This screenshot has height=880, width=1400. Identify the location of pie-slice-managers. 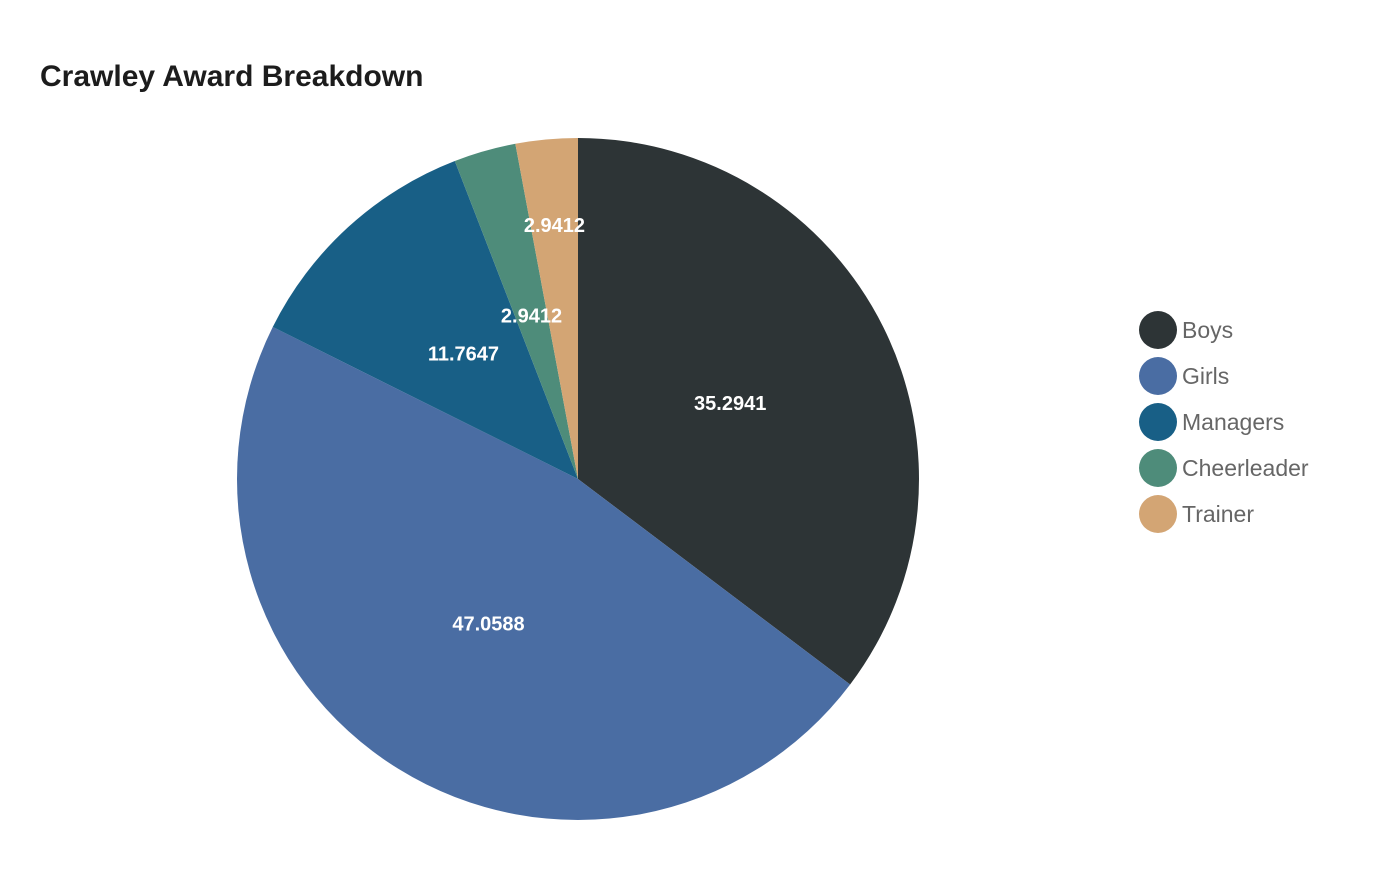
(425, 320).